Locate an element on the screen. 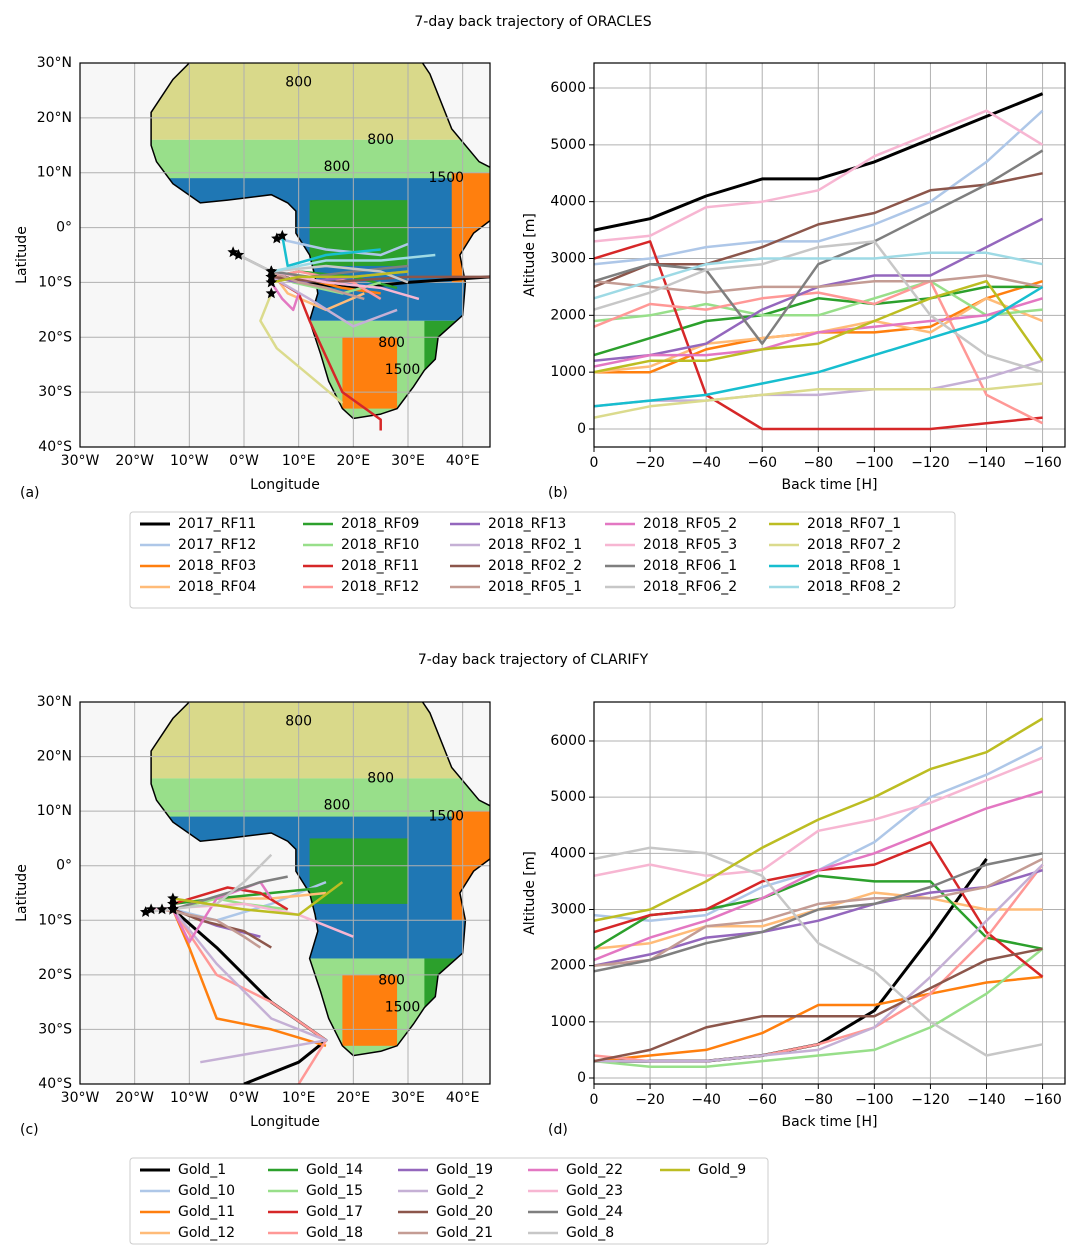 The image size is (1067, 1249). y-tick-label: 30°S is located at coordinates (55, 392).